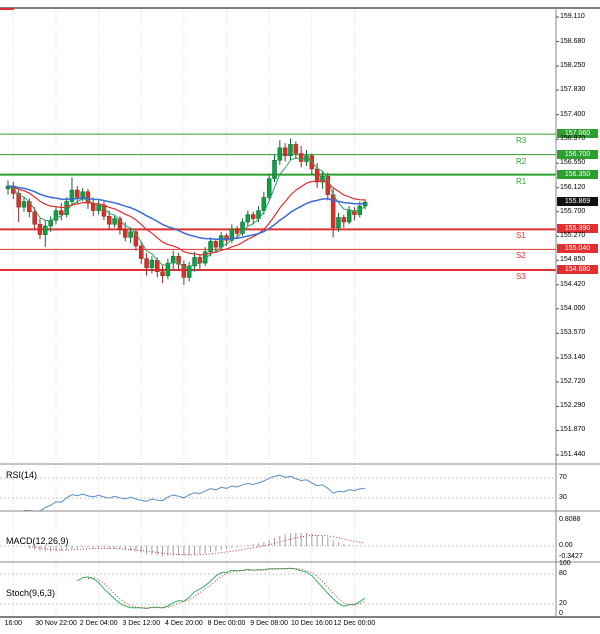 This screenshot has height=634, width=600. I want to click on price-axis-tick: 155.700, so click(573, 211).